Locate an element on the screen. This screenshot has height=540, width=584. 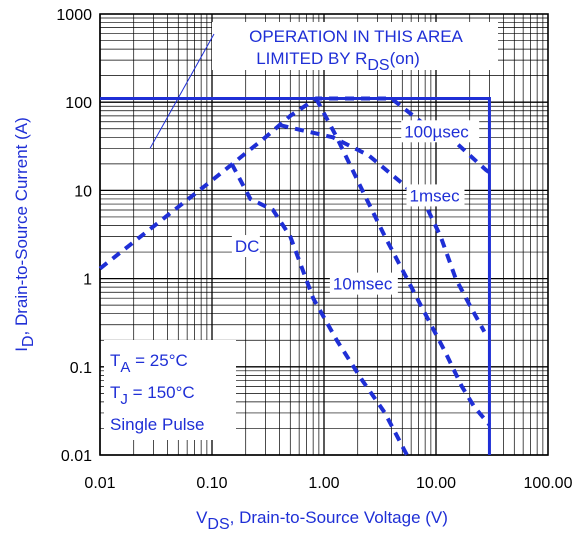
annotation-line-2-sub: DS is located at coordinates (378, 65).